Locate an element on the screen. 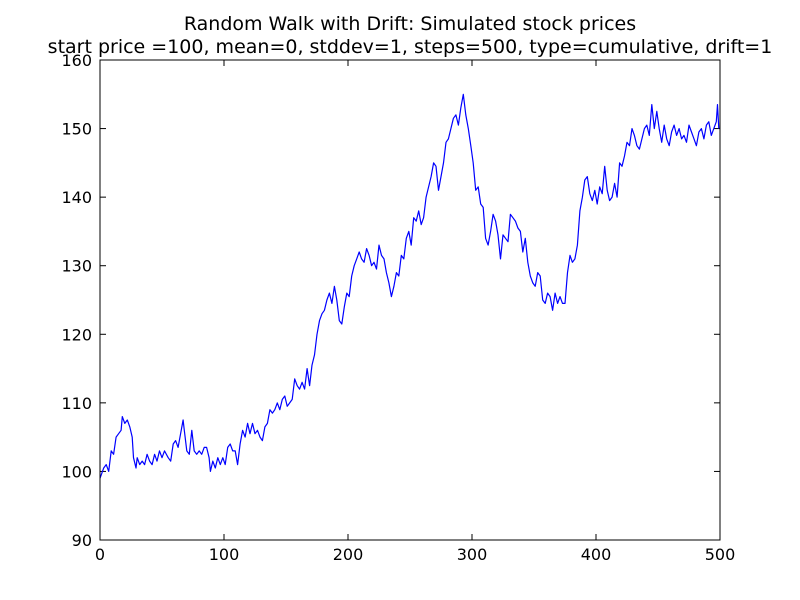  y-tick-label: 90 is located at coordinates (82, 540).